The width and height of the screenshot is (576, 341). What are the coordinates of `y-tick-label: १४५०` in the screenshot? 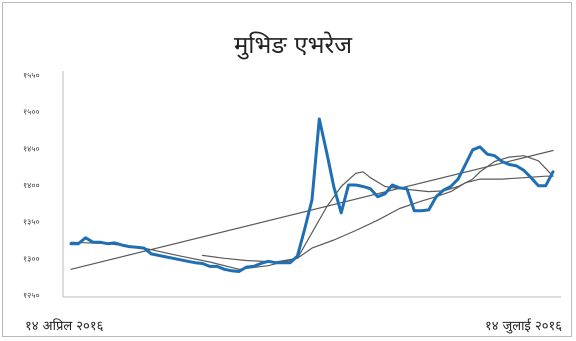 It's located at (31, 148).